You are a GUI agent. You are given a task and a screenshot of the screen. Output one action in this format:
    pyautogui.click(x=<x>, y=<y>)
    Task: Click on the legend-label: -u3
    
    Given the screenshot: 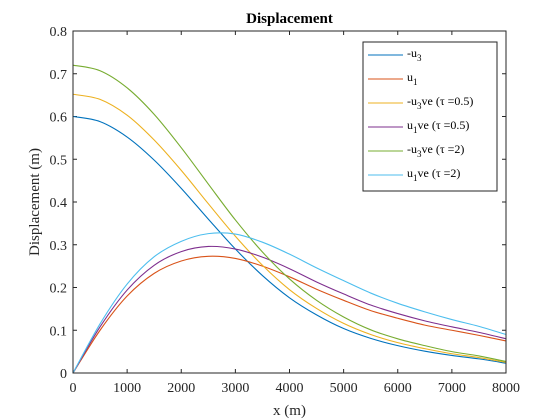 What is the action you would take?
    pyautogui.click(x=414, y=54)
    